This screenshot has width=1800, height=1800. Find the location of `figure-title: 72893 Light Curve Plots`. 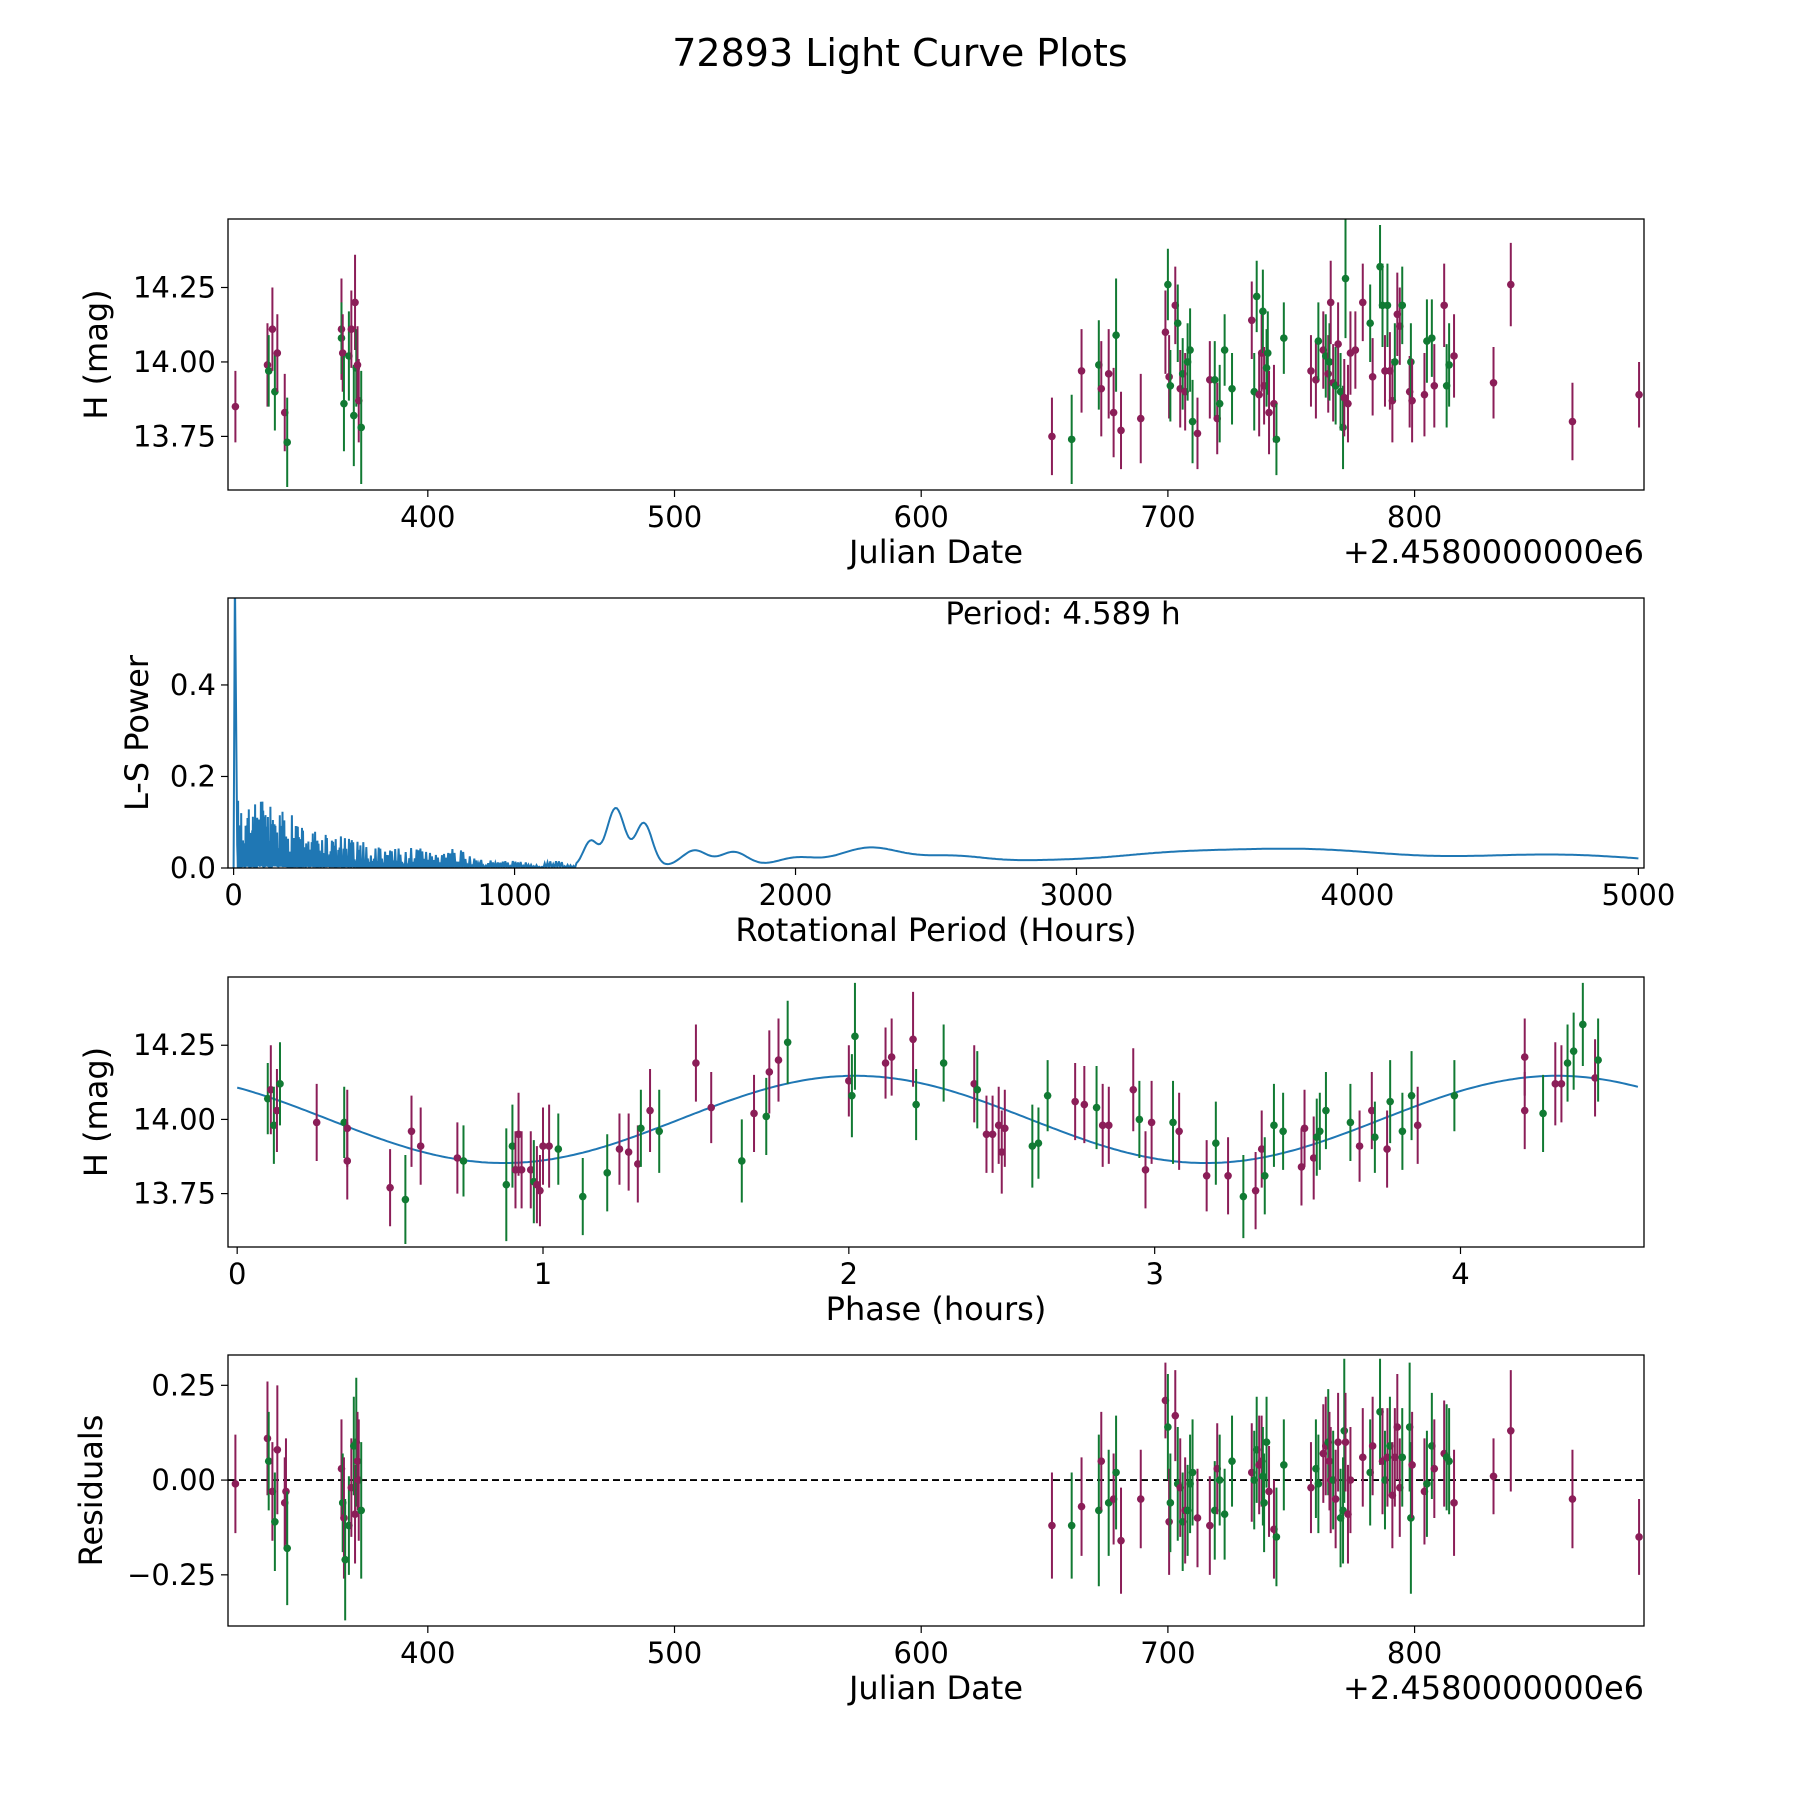

figure-title: 72893 Light Curve Plots is located at coordinates (899, 53).